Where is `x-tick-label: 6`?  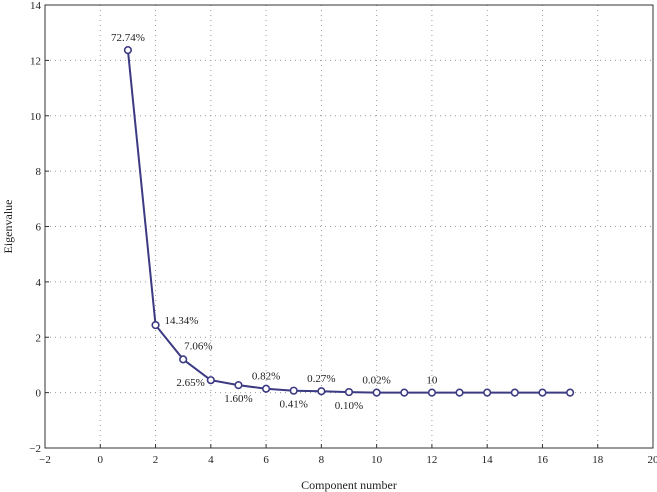
x-tick-label: 6 is located at coordinates (266, 460).